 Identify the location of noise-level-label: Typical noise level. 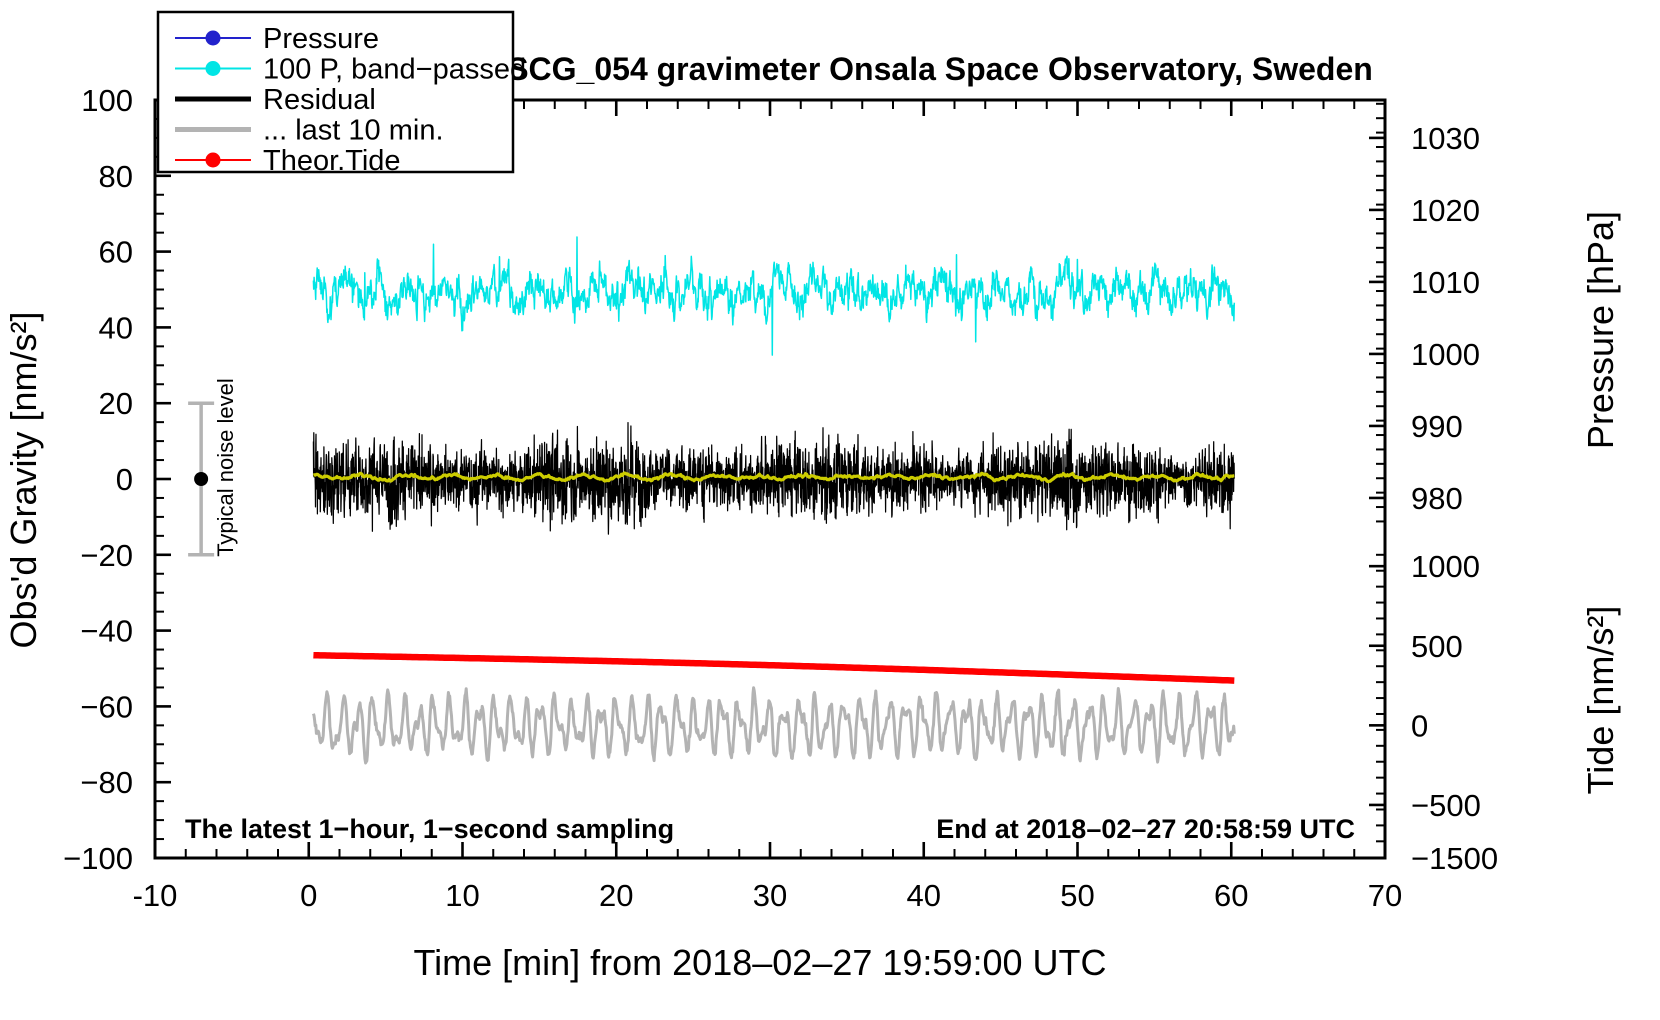
(225, 467).